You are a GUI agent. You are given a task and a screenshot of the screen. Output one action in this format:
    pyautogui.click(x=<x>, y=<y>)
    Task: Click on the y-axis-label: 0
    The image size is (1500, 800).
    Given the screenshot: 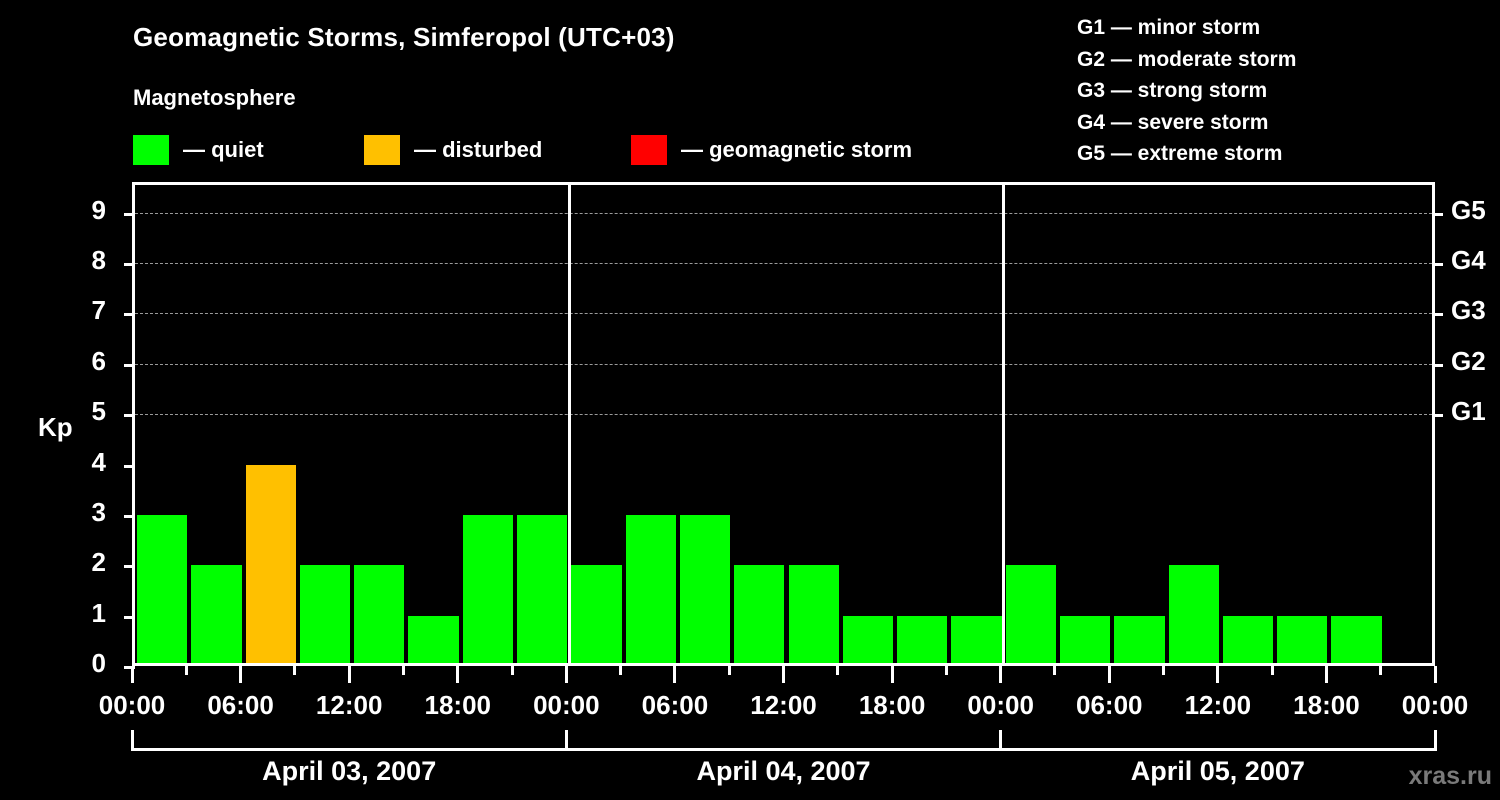 What is the action you would take?
    pyautogui.click(x=98, y=663)
    